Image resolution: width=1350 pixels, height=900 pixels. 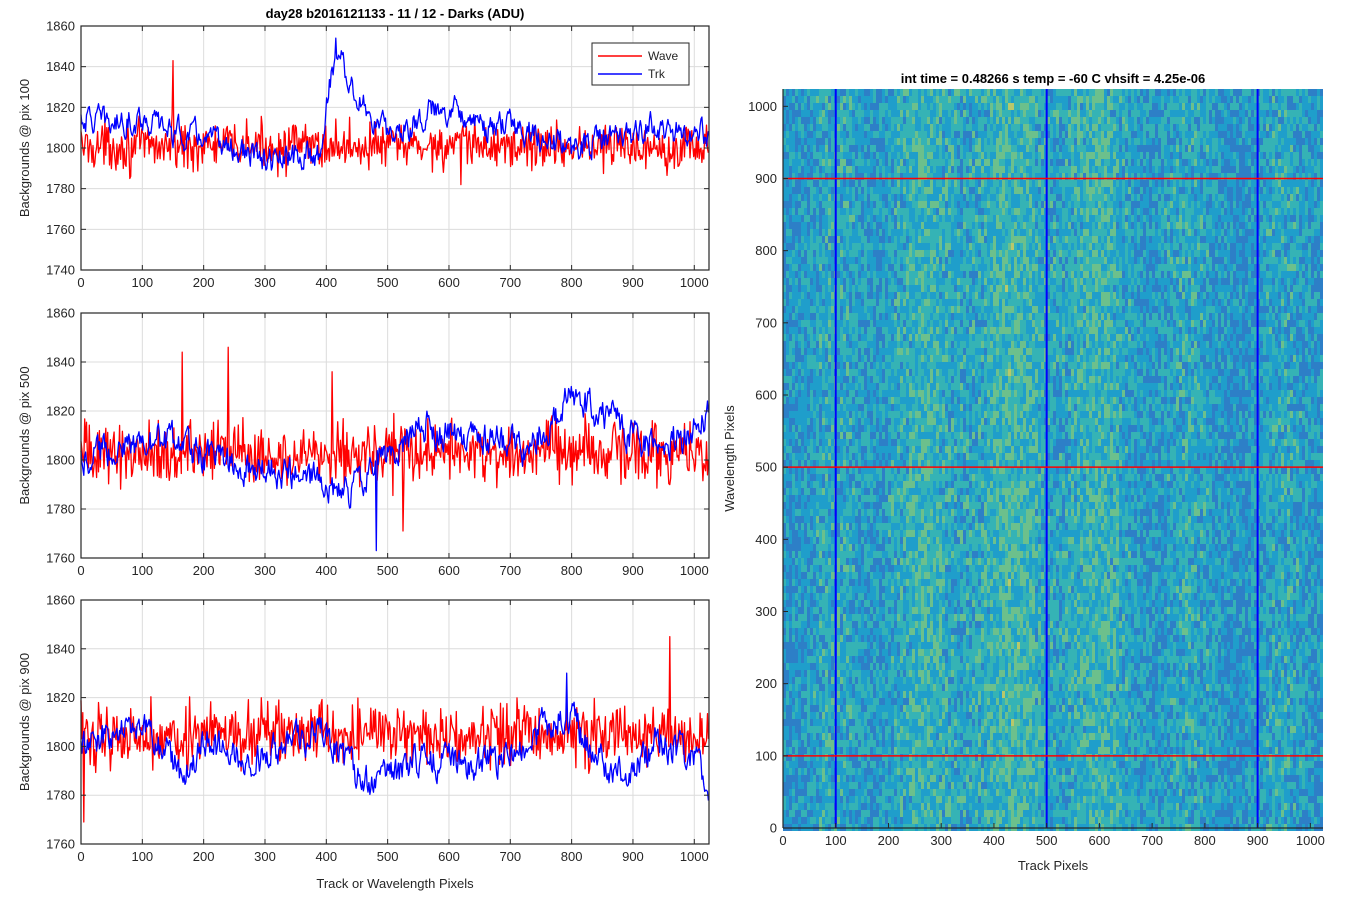 What do you see at coordinates (395, 104) in the screenshot?
I see `series-line-trk` at bounding box center [395, 104].